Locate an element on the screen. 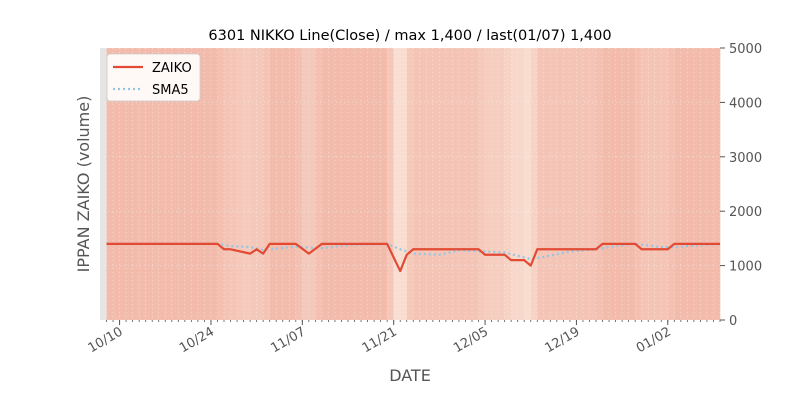 This screenshot has width=800, height=400. series-lines is located at coordinates (413, 257).